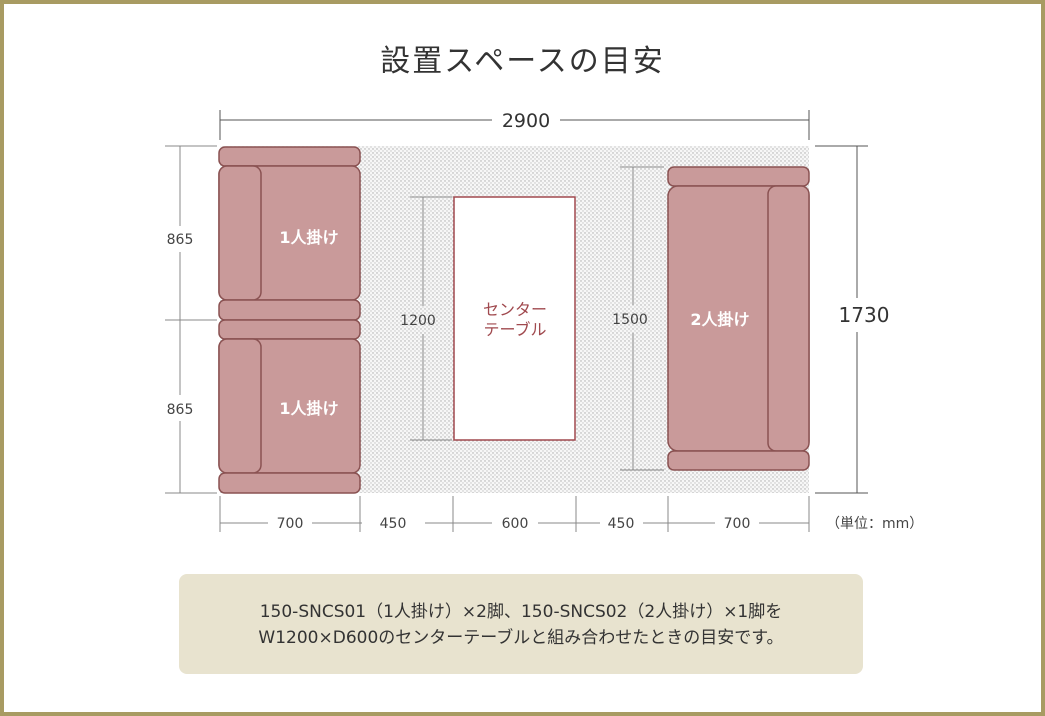  What do you see at coordinates (514, 329) in the screenshot?
I see `center-table-label-line2: テーブル` at bounding box center [514, 329].